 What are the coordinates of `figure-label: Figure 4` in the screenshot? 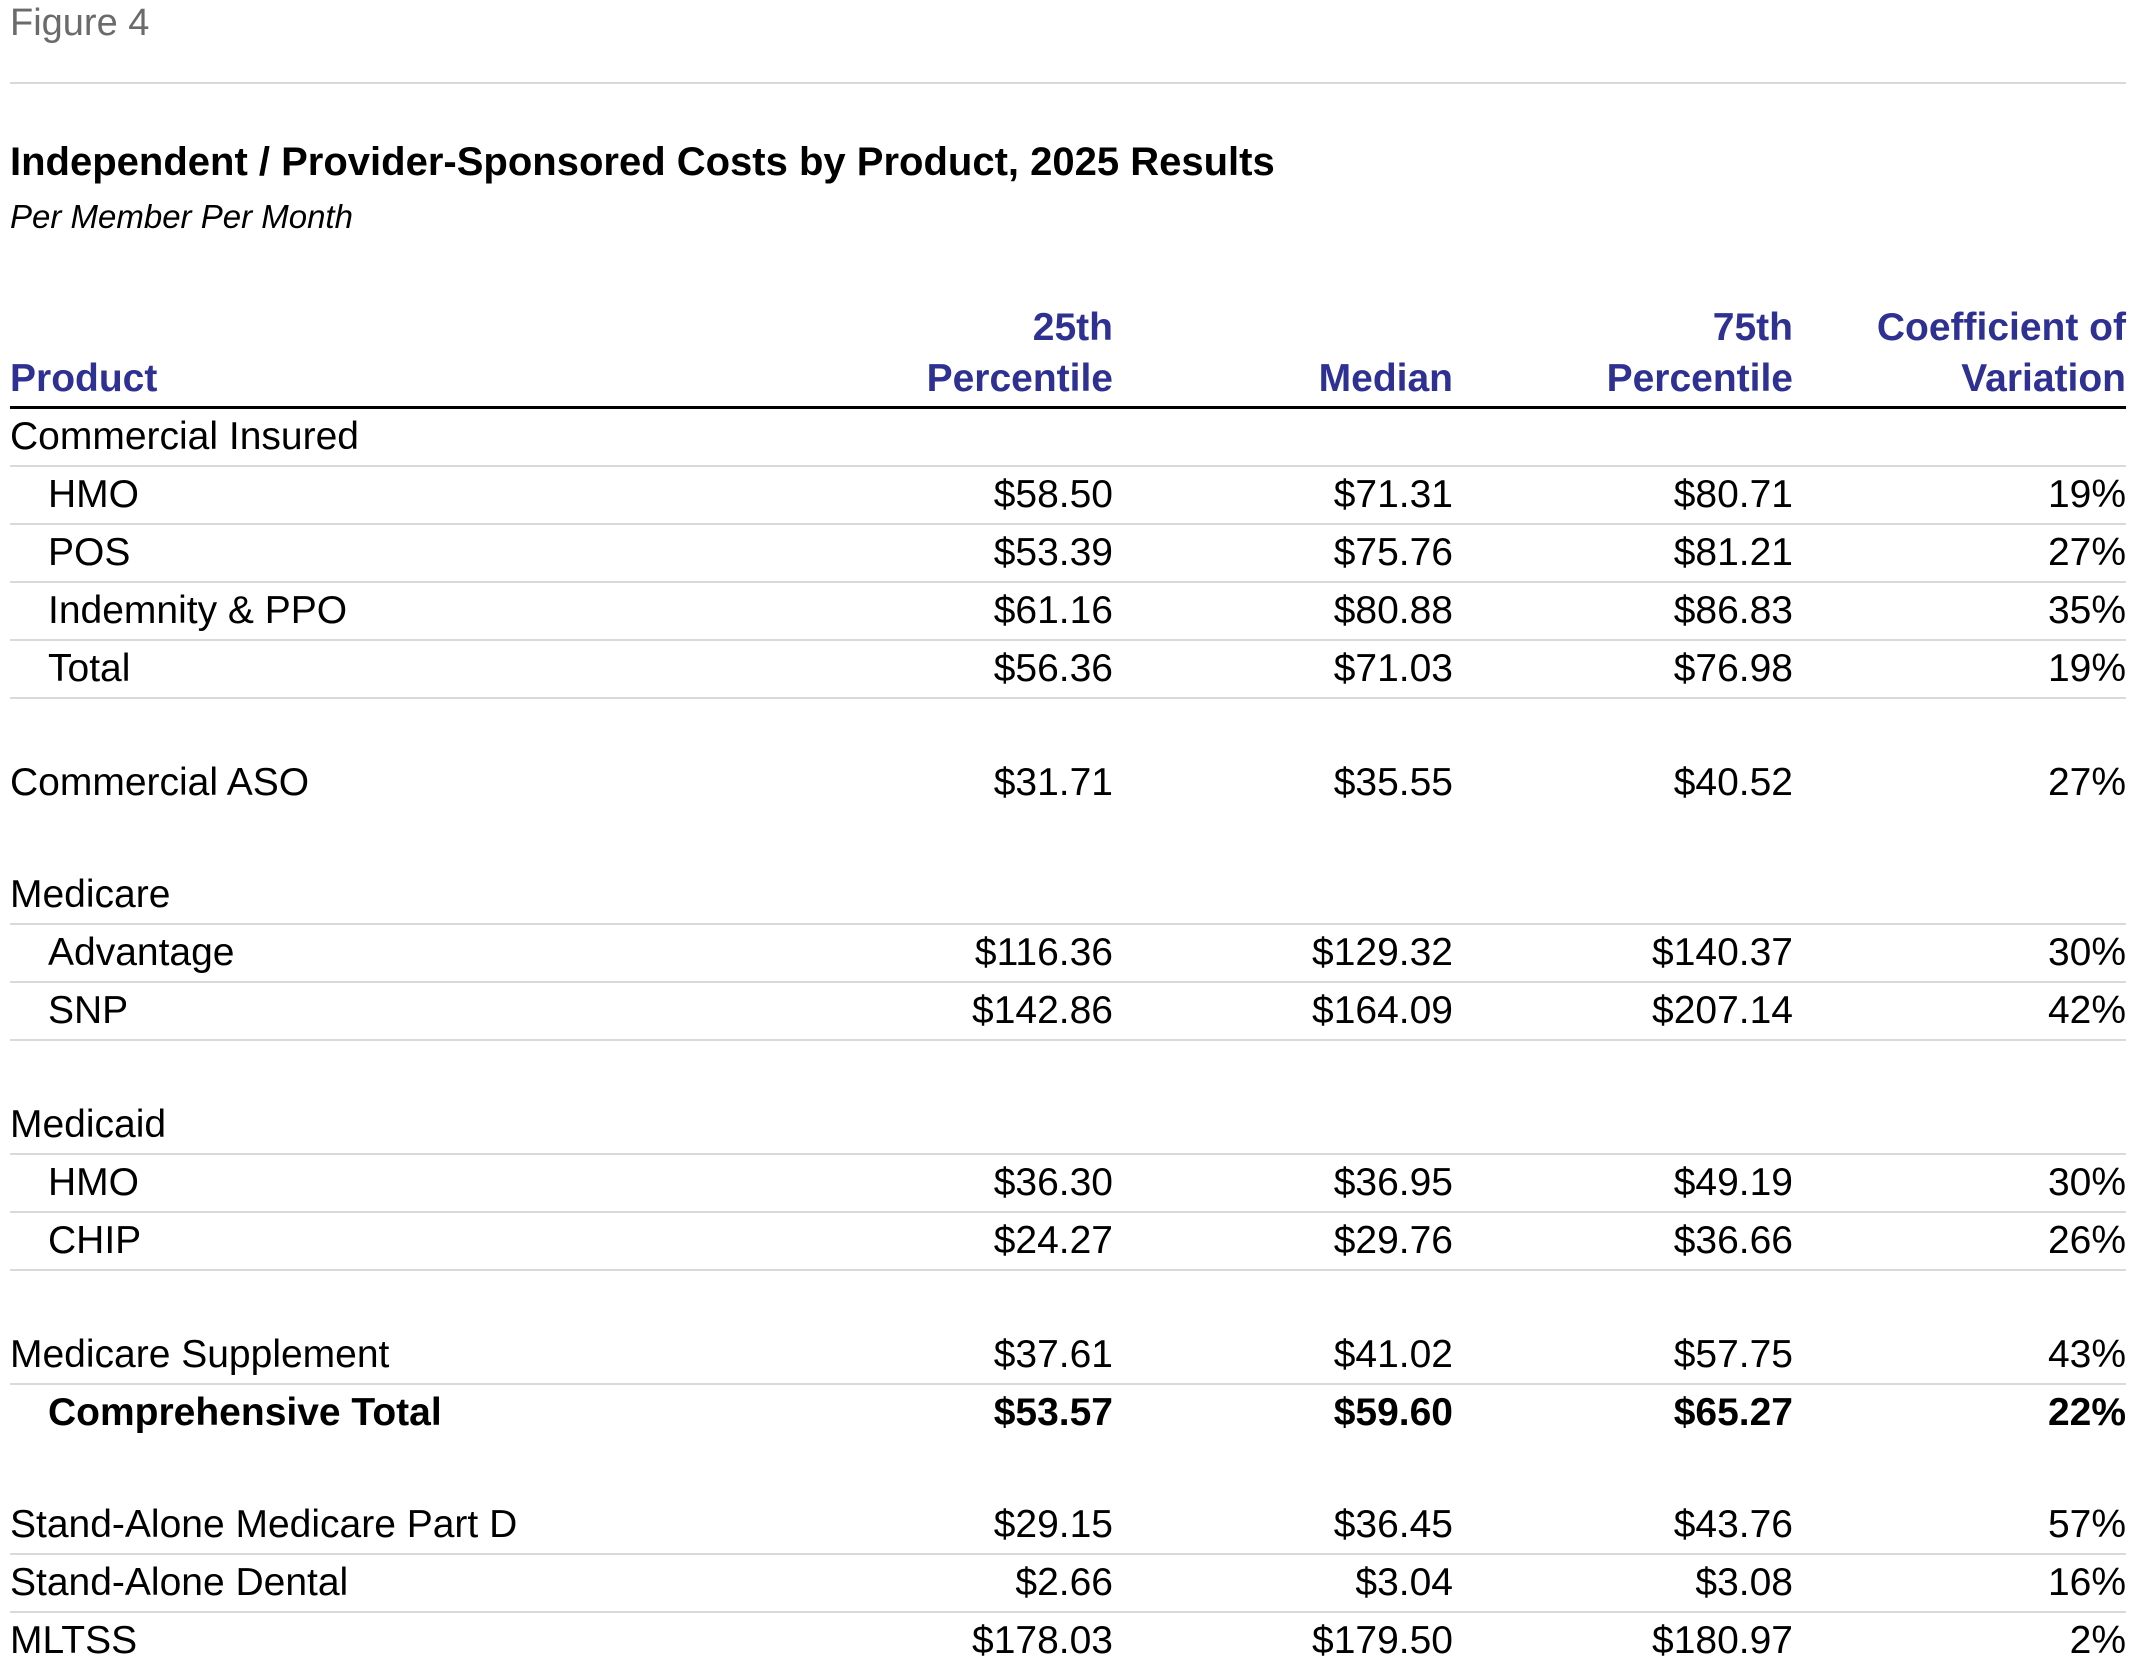 It's located at (80, 23).